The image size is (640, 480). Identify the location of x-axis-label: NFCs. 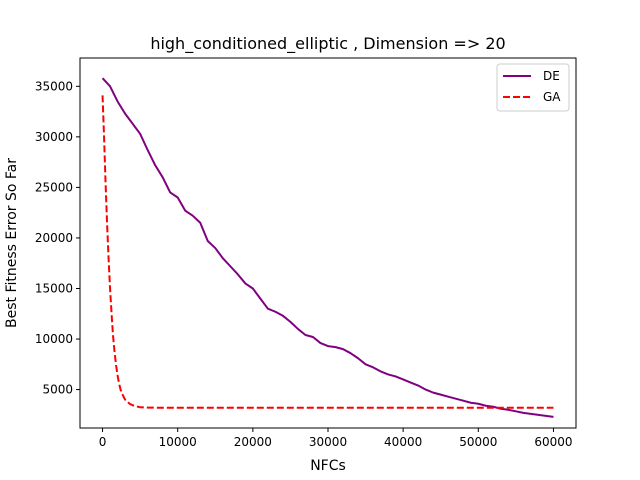
(328, 466).